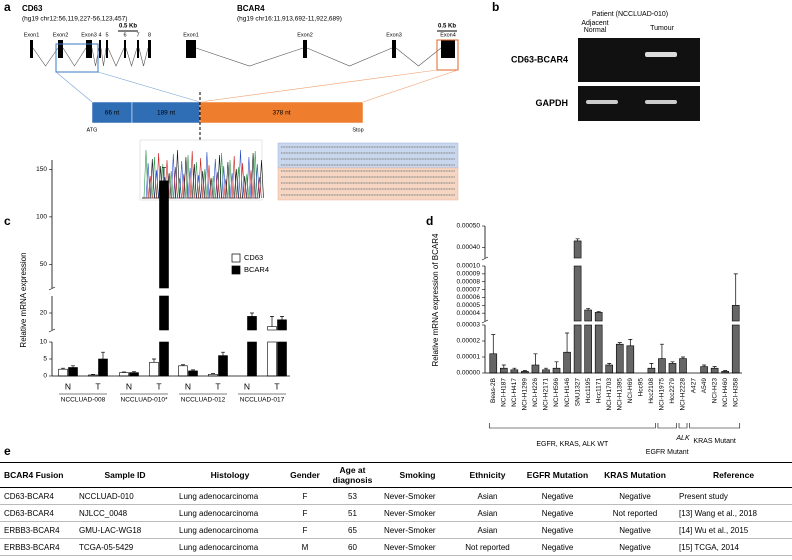 This screenshot has height=560, width=792. What do you see at coordinates (704, 386) in the screenshot?
I see `x-tick-label: A549` at bounding box center [704, 386].